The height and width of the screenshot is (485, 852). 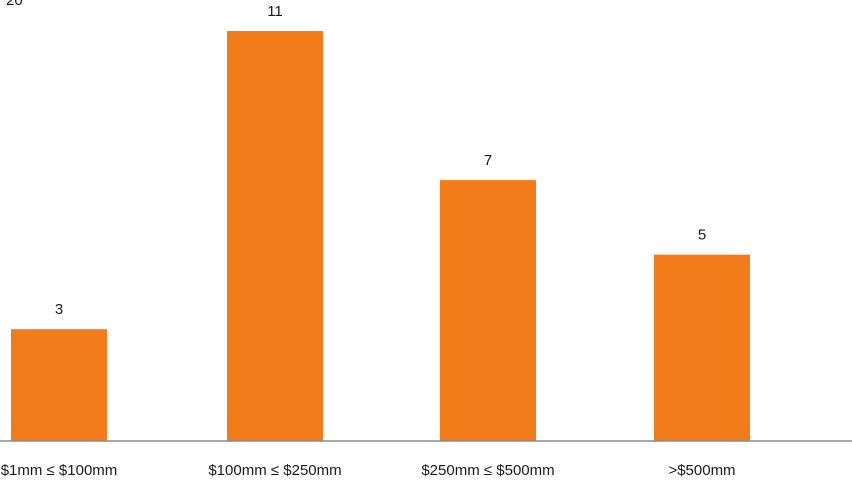 What do you see at coordinates (59, 470) in the screenshot?
I see `x-tick-label-0: $1mm ≤ $100mm` at bounding box center [59, 470].